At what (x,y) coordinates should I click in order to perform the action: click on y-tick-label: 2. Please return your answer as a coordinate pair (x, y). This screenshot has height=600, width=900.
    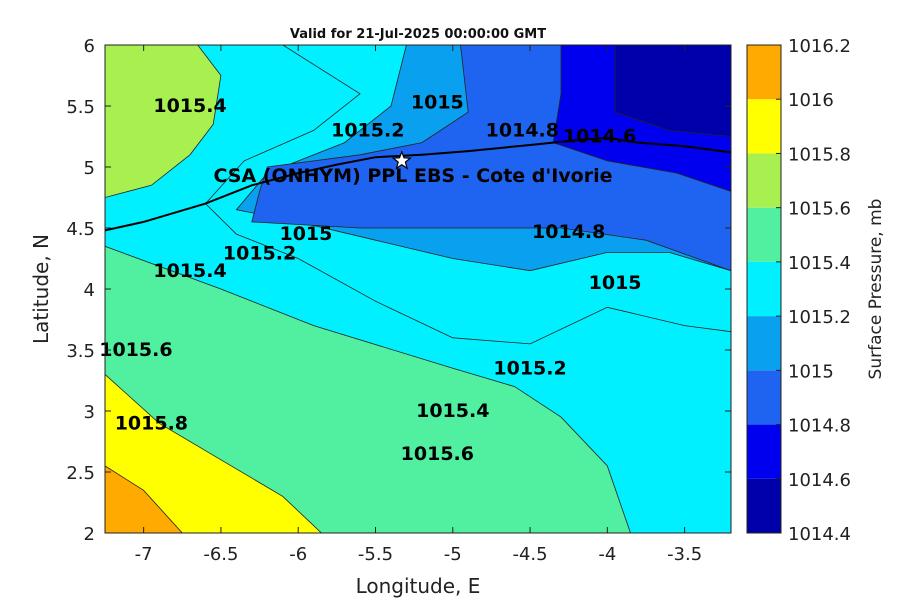
    Looking at the image, I should click on (89, 534).